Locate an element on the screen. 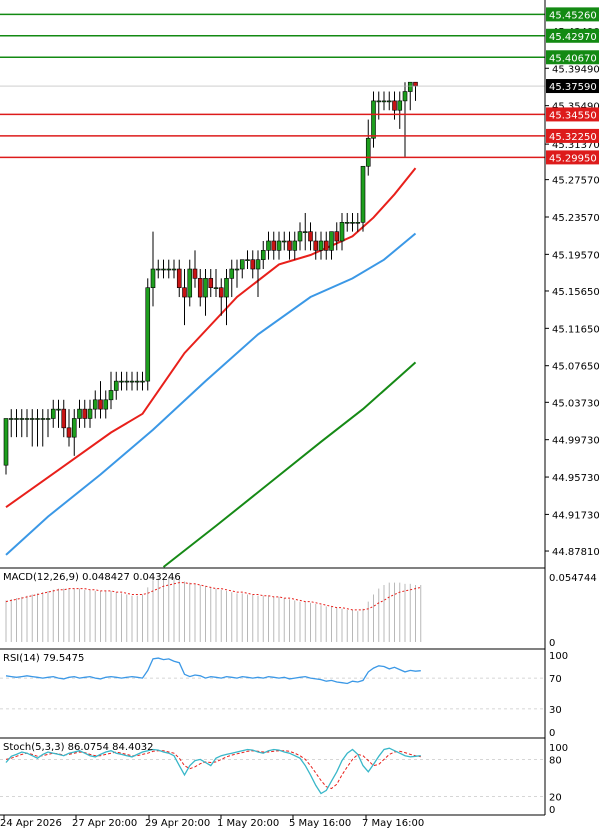  stoch-panel: Stoch(5,3,3) 86.0754 84.4032 is located at coordinates (272, 769).